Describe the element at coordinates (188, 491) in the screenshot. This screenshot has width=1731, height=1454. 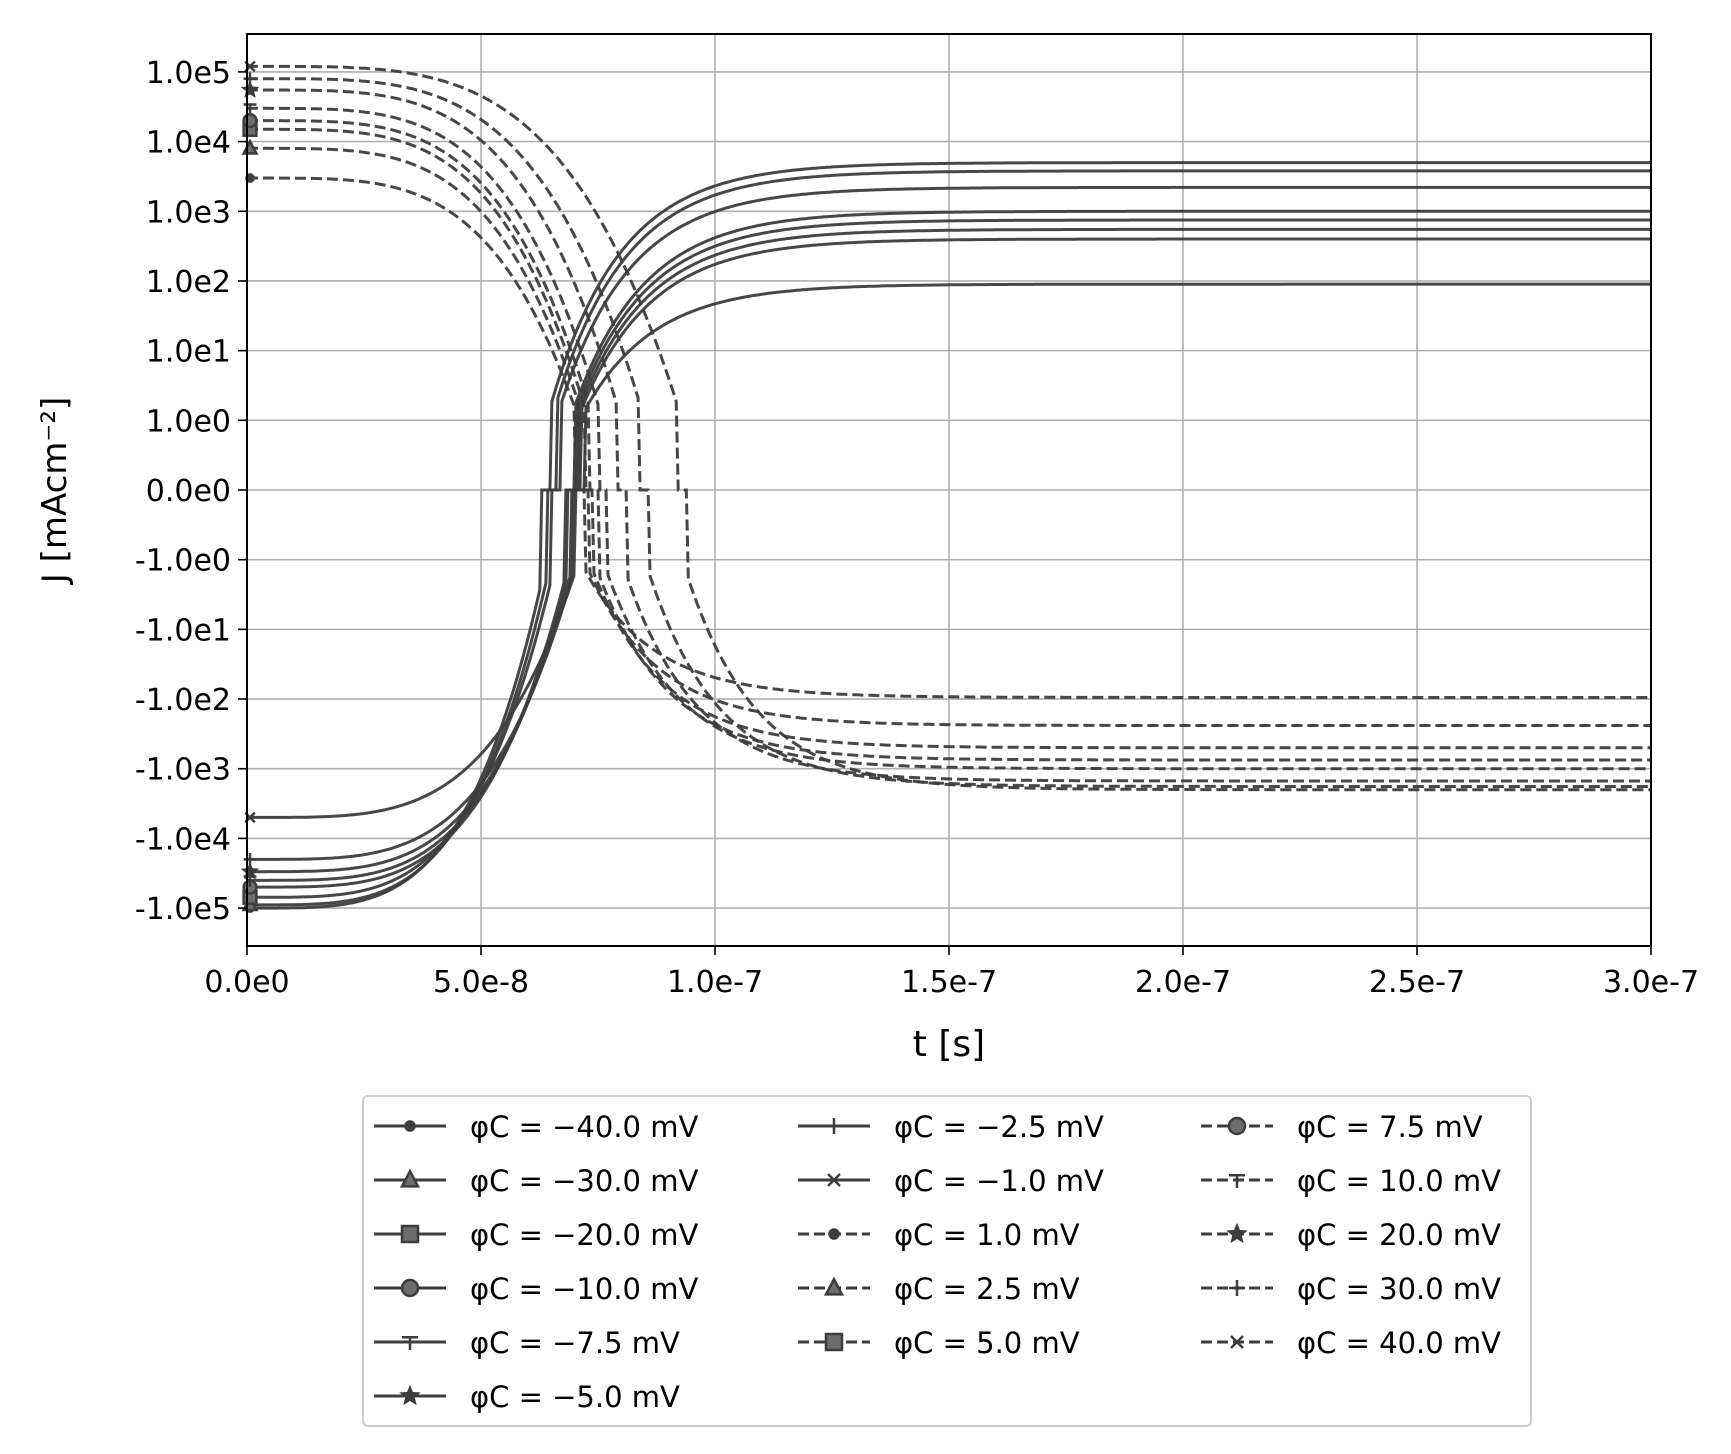
I see `y-tick-label: 0.0e0` at that location.